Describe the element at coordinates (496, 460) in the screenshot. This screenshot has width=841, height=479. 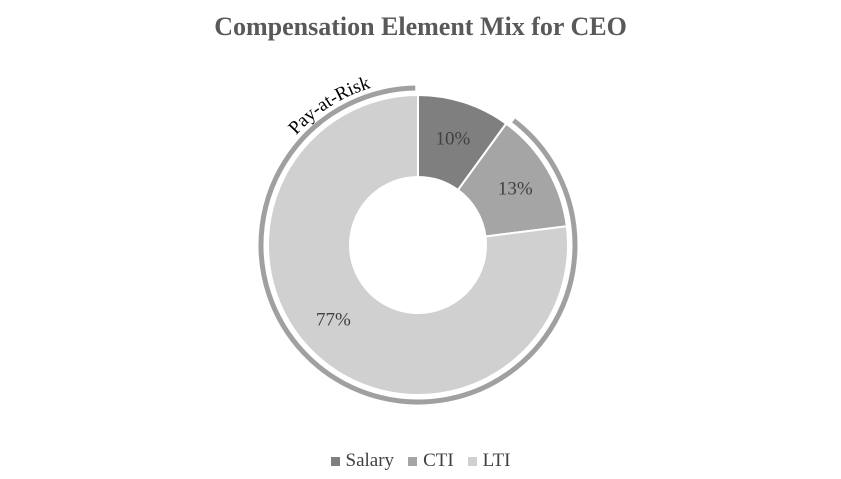
I see `legend-label: LTI` at that location.